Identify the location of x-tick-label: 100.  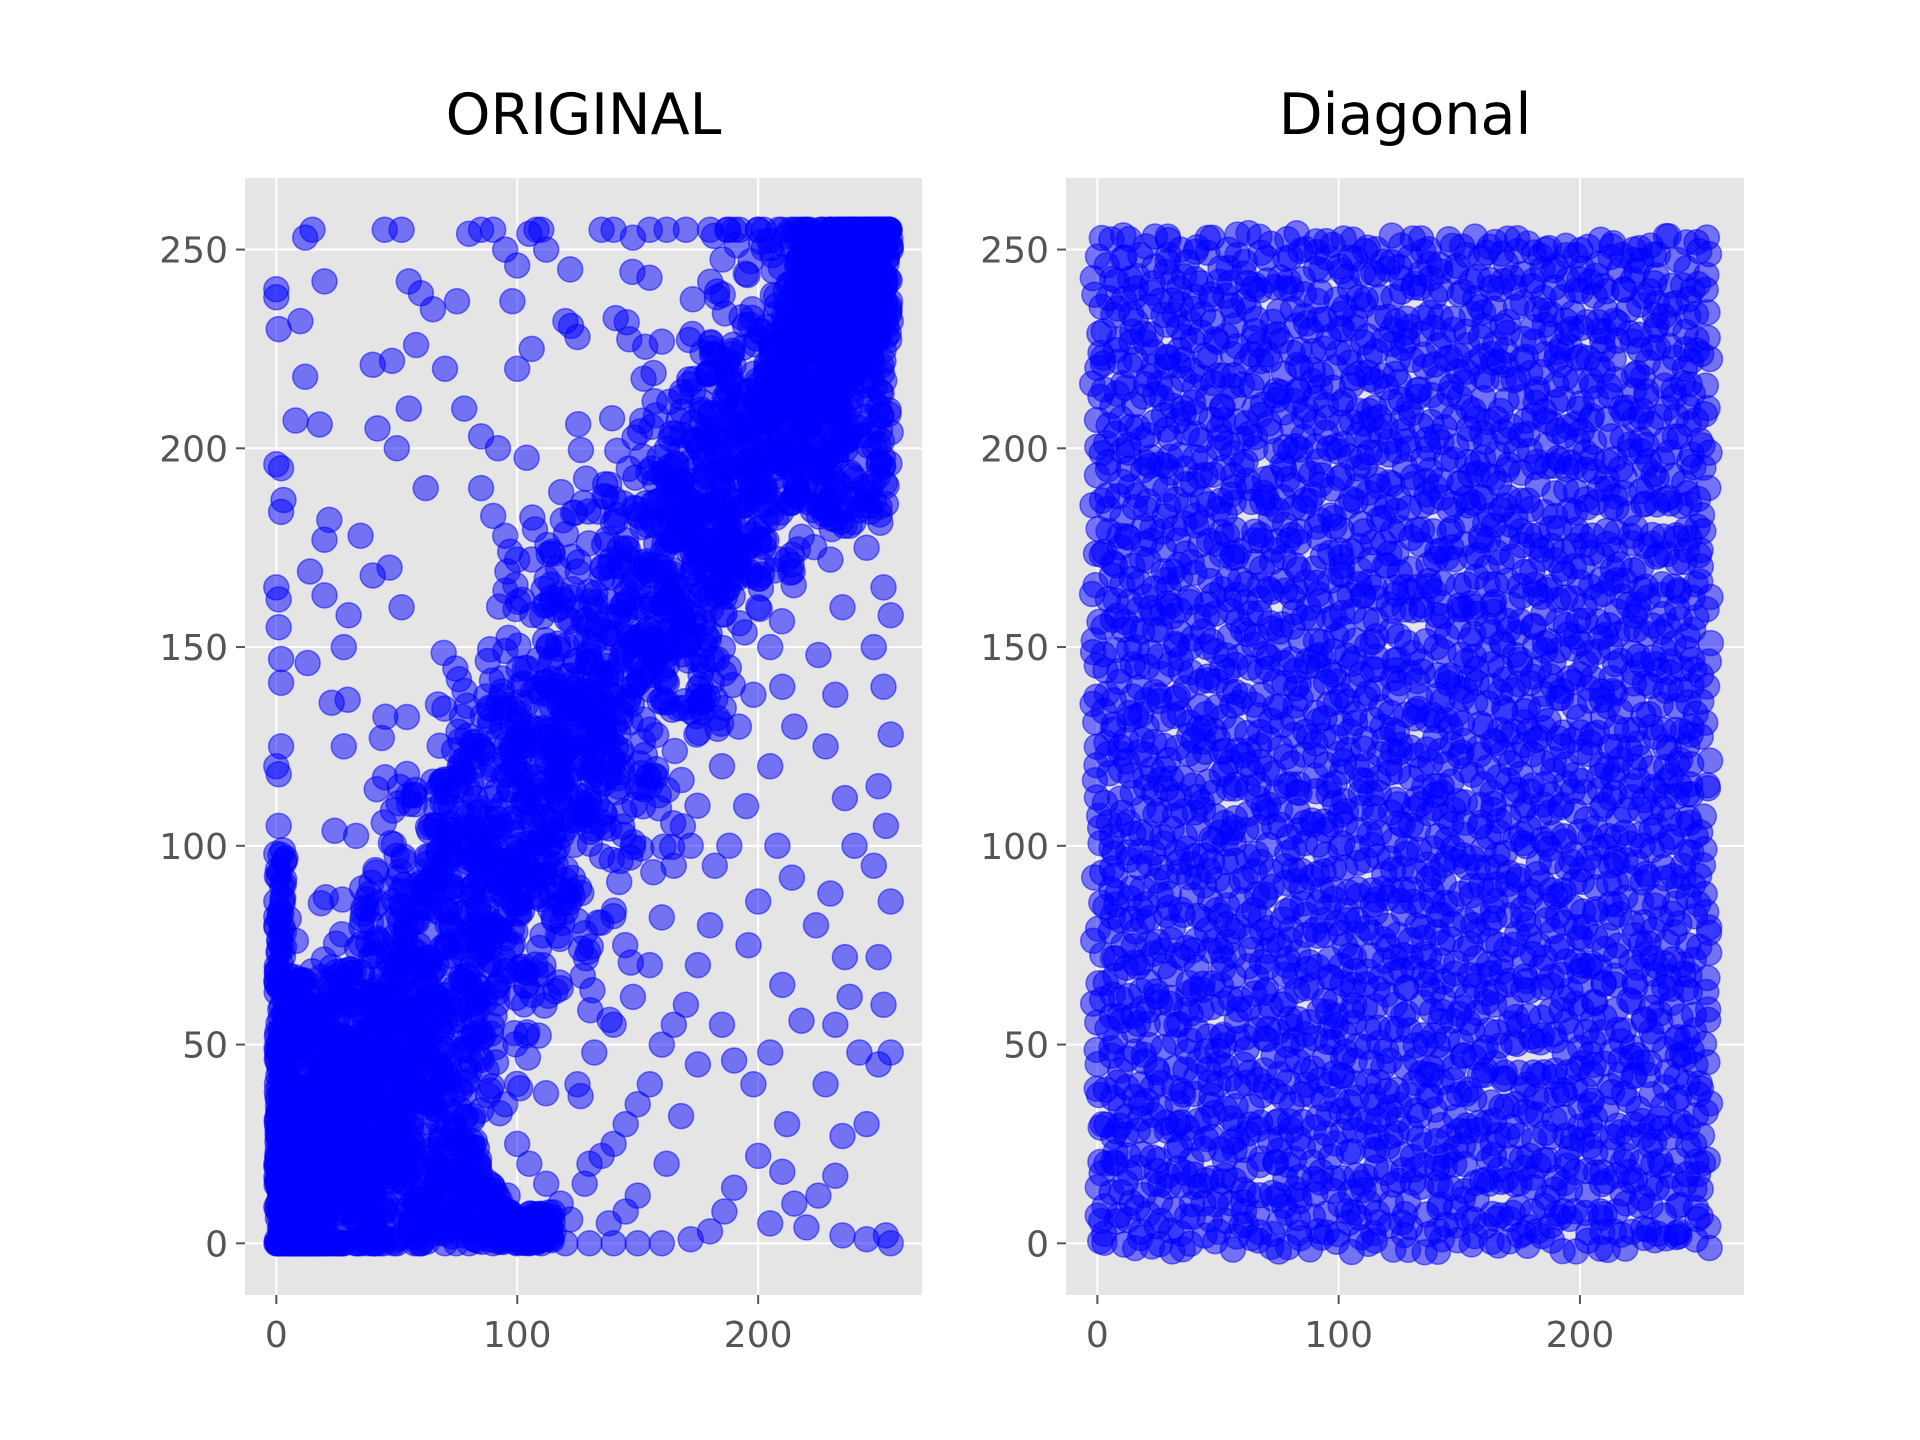
(1338, 1335).